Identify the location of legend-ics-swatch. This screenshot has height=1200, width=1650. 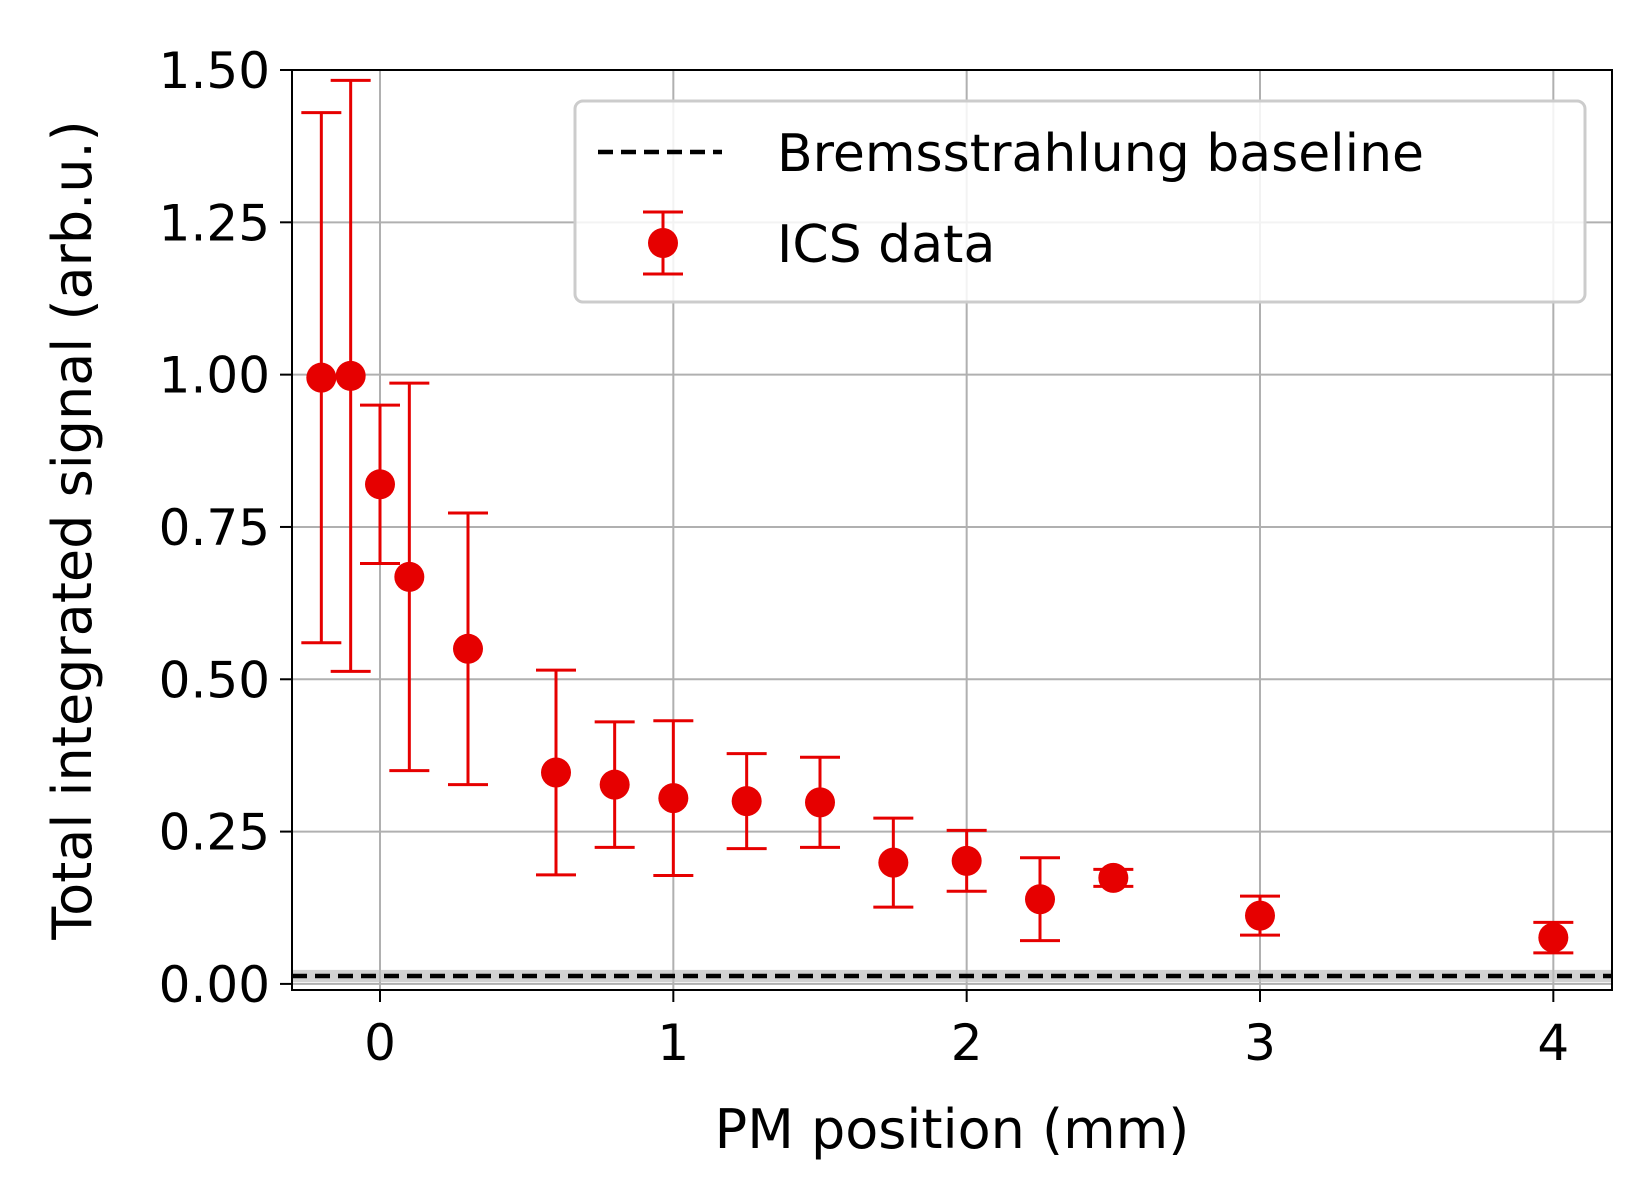
(663, 243).